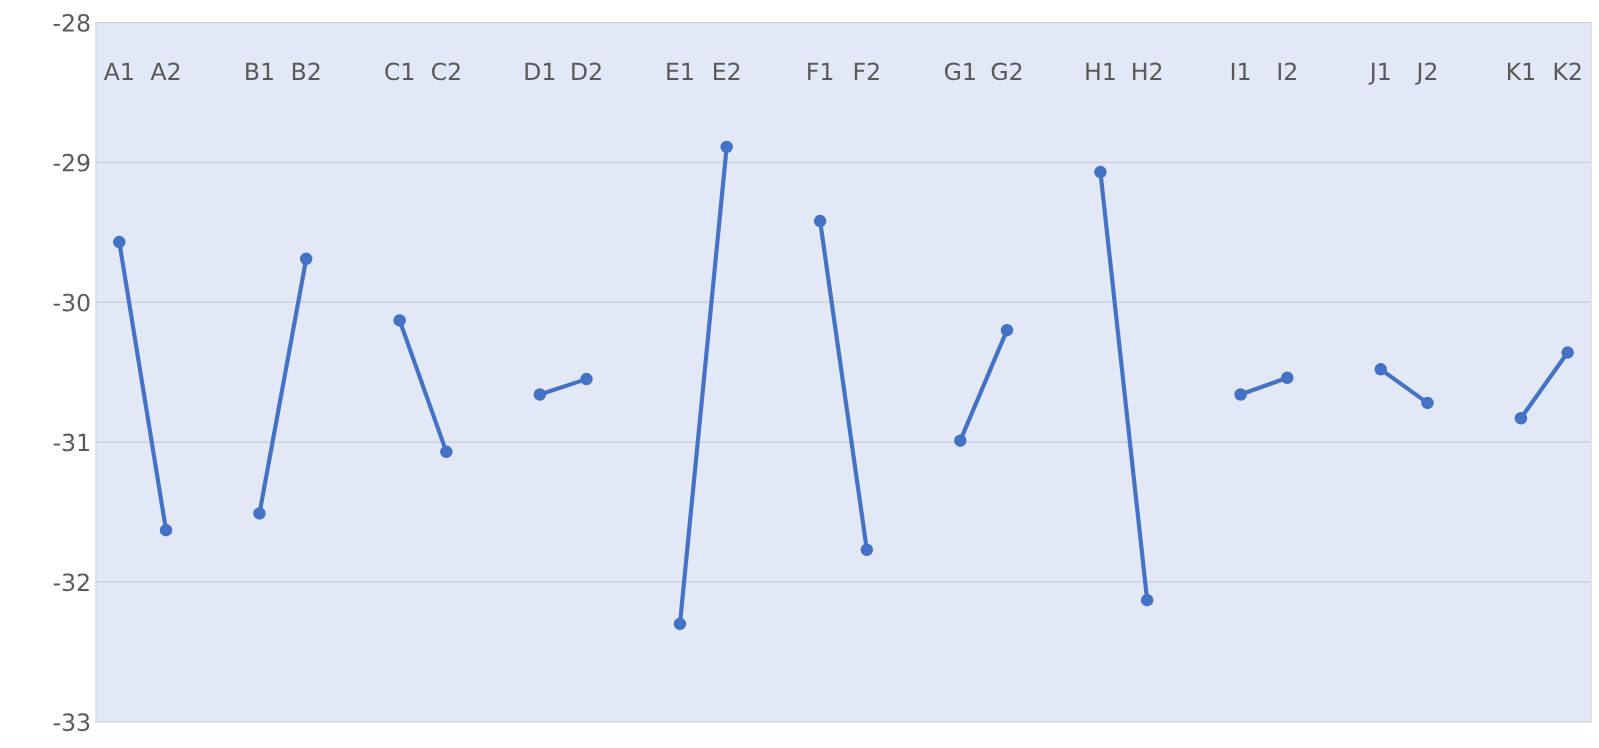 This screenshot has height=748, width=1599. What do you see at coordinates (259, 71) in the screenshot?
I see `x-tick-label: B1` at bounding box center [259, 71].